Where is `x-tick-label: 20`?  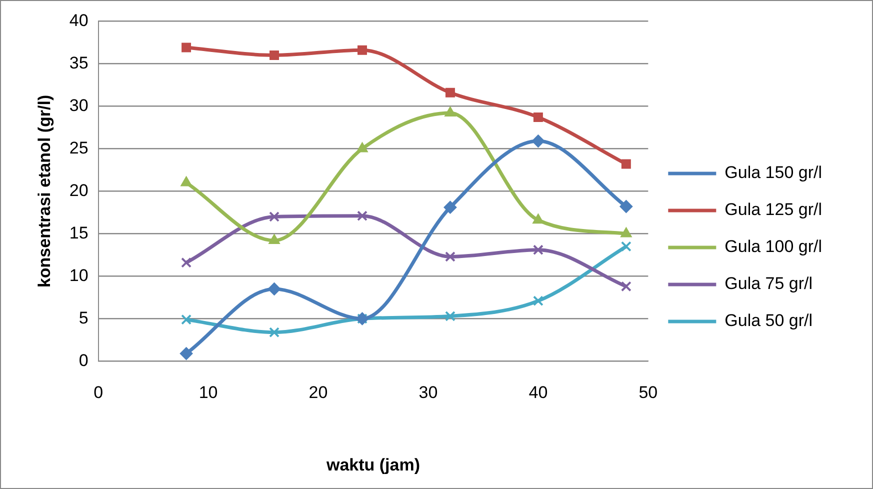
x-tick-label: 20 is located at coordinates (318, 392).